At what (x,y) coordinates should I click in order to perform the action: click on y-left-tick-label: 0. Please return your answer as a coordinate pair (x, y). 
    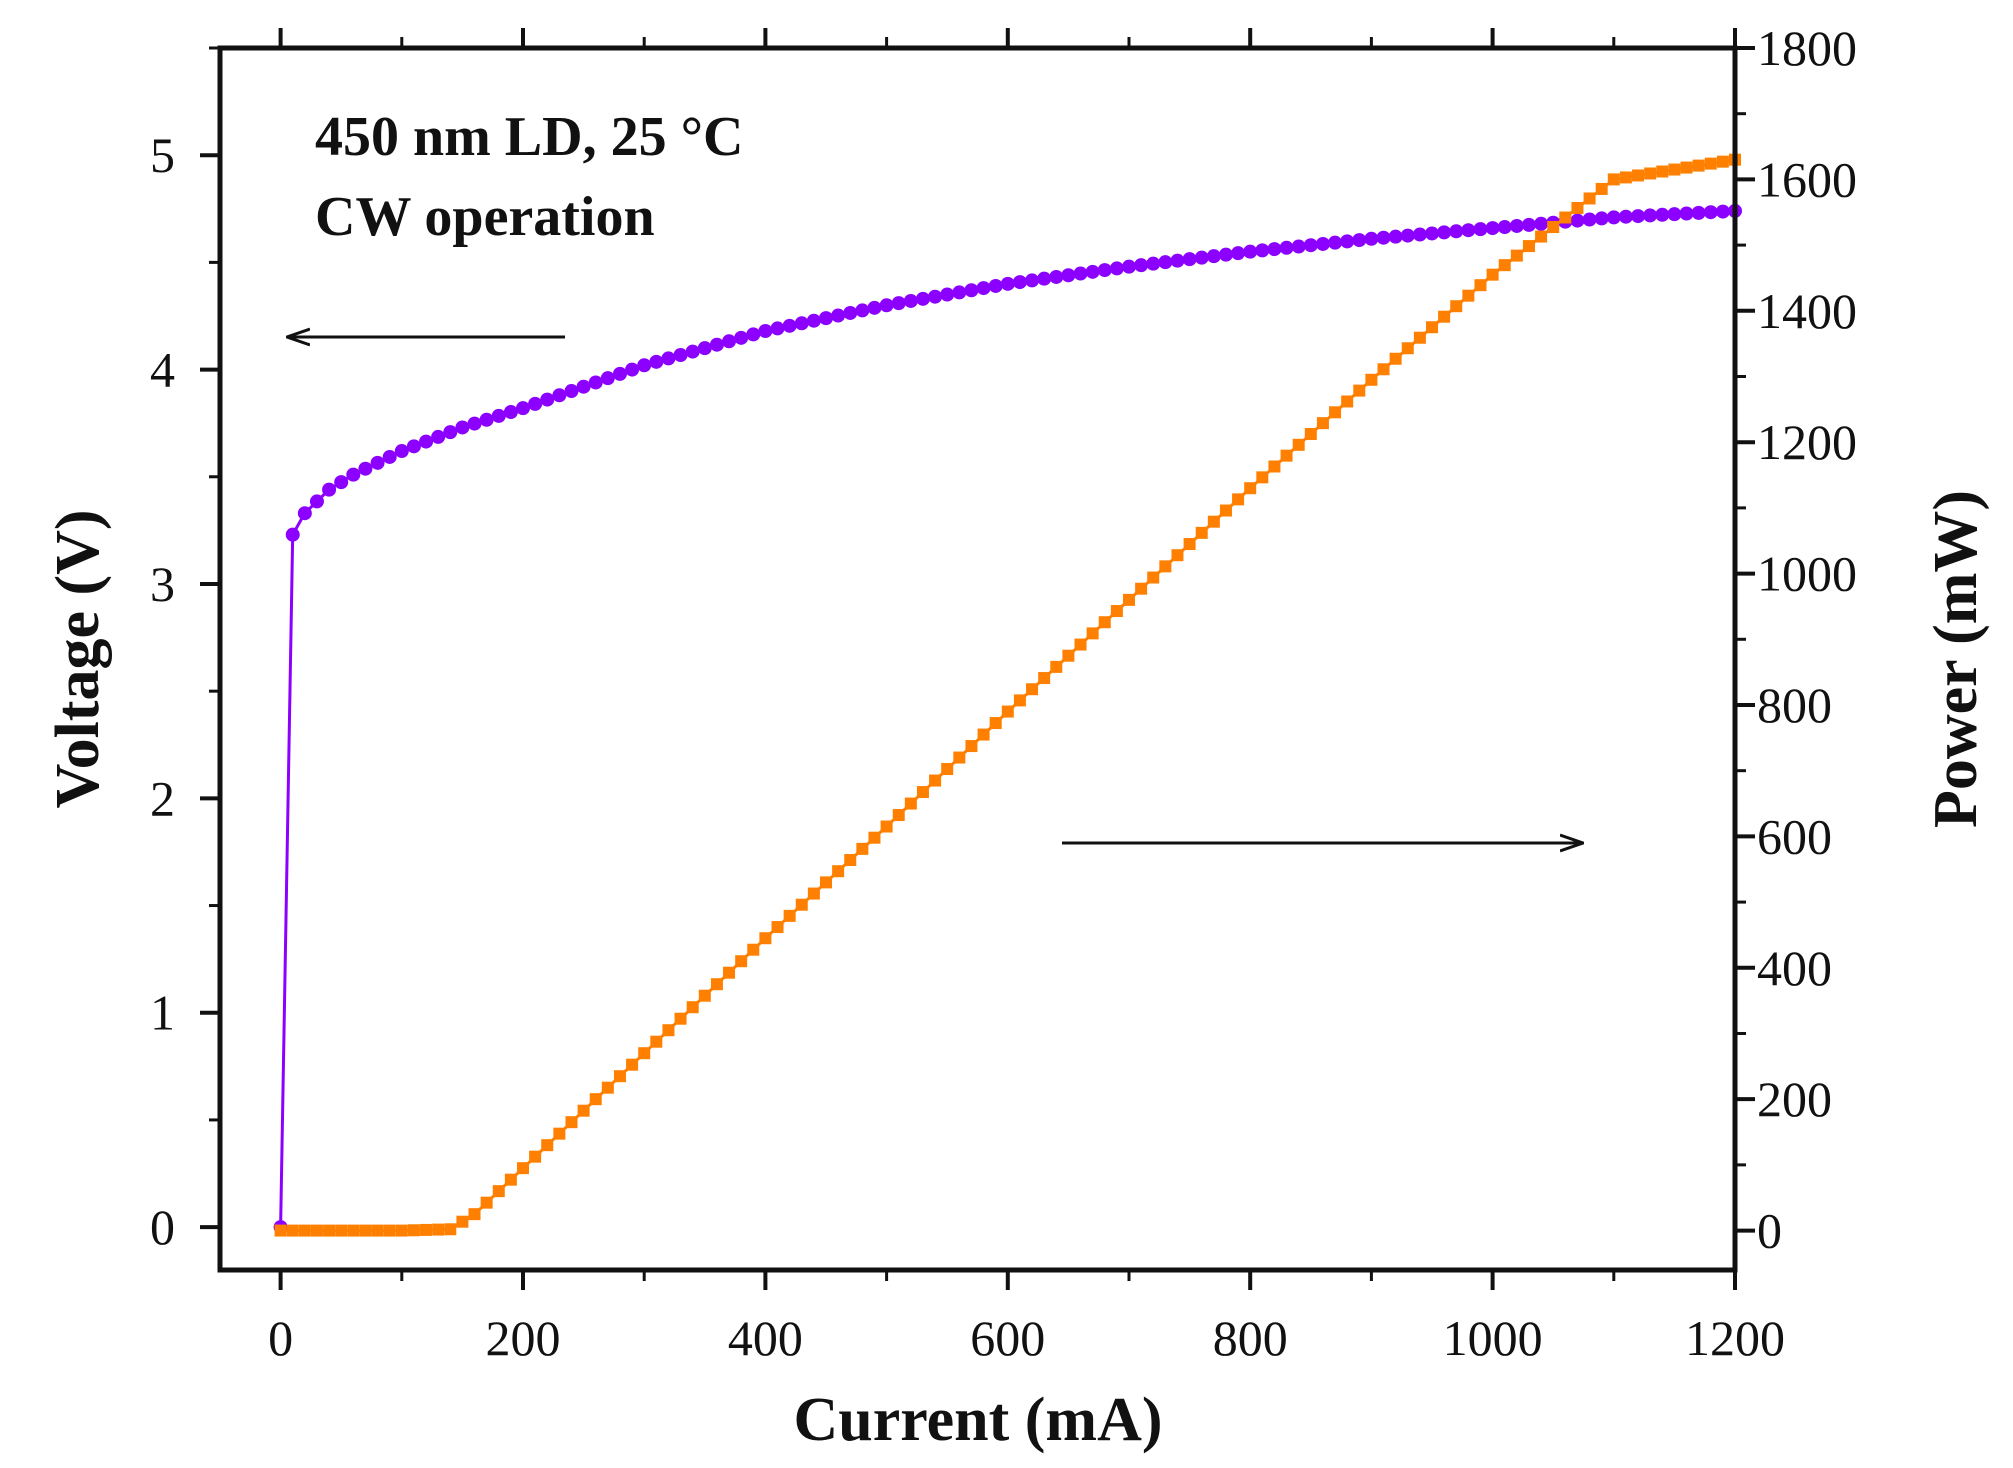
    Looking at the image, I should click on (162, 1227).